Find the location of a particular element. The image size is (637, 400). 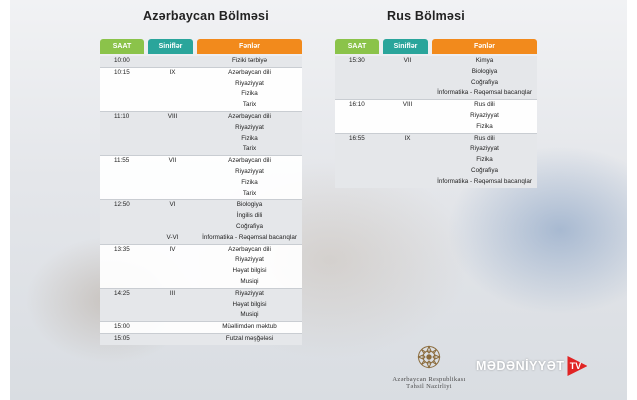

tv-badge: TV is located at coordinates (577, 366).